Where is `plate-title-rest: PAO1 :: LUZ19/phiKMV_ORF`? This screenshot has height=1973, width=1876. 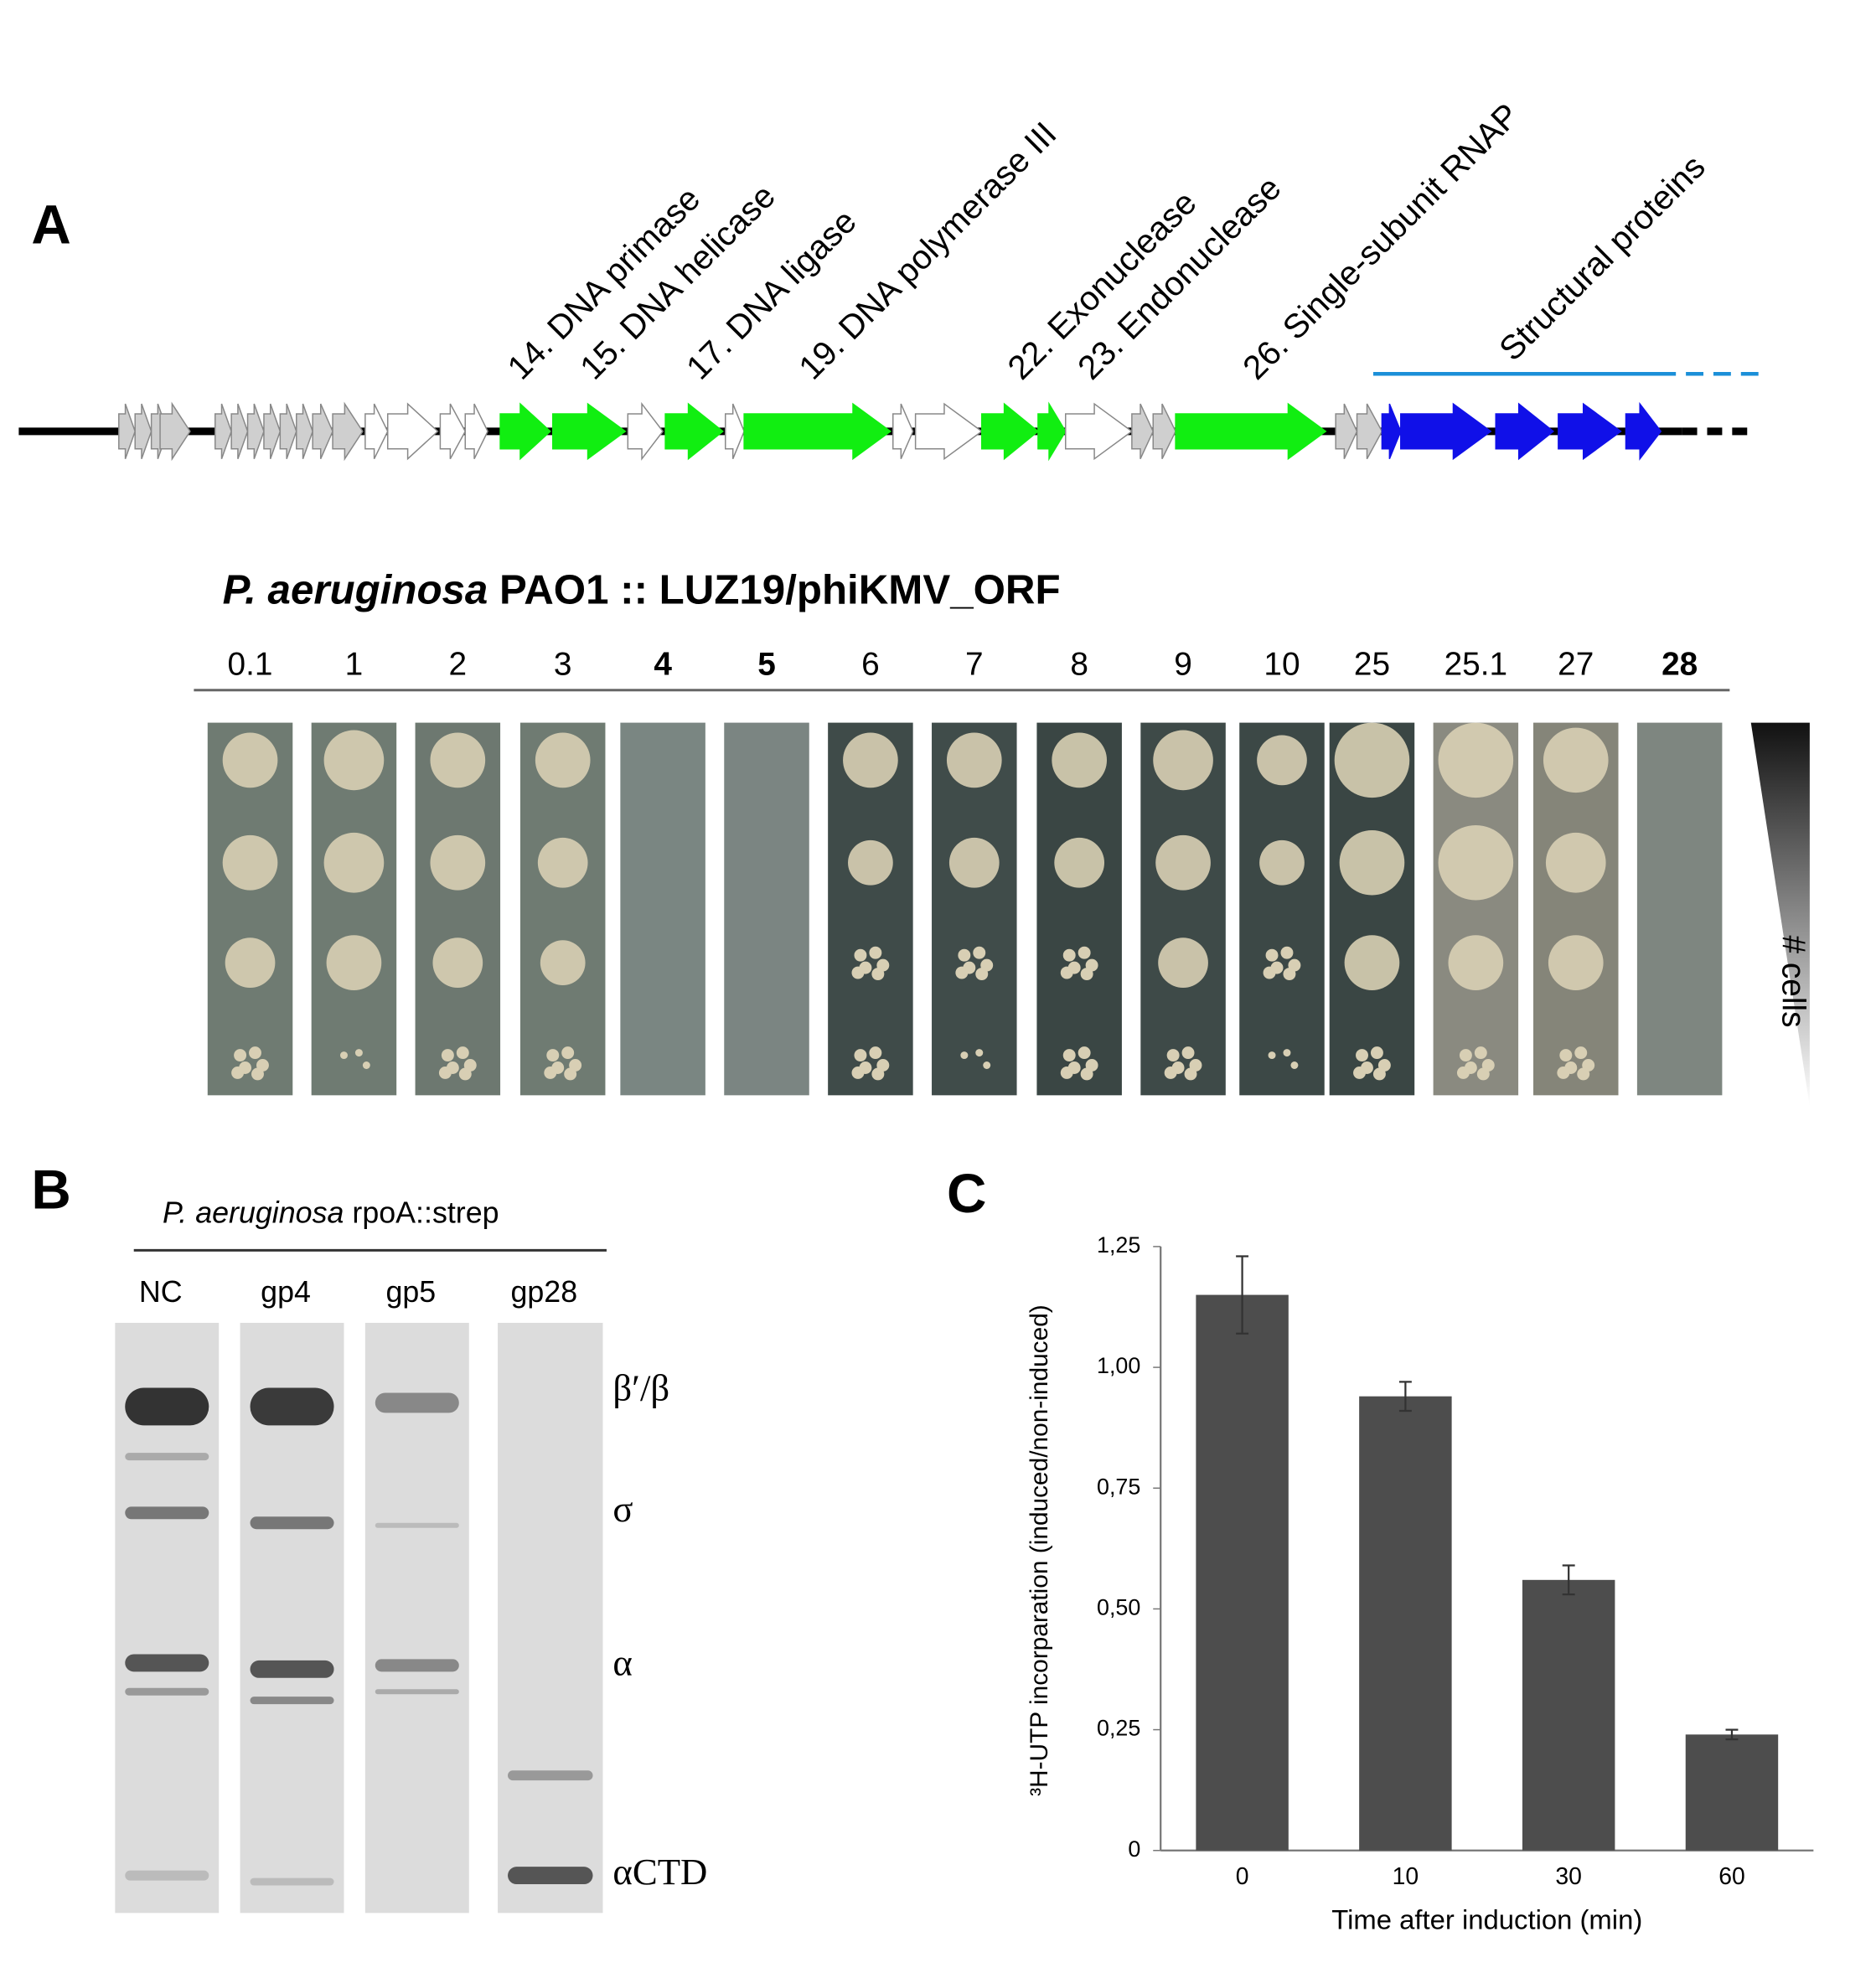
plate-title-rest: PAO1 :: LUZ19/phiKMV_ORF is located at coordinates (780, 589).